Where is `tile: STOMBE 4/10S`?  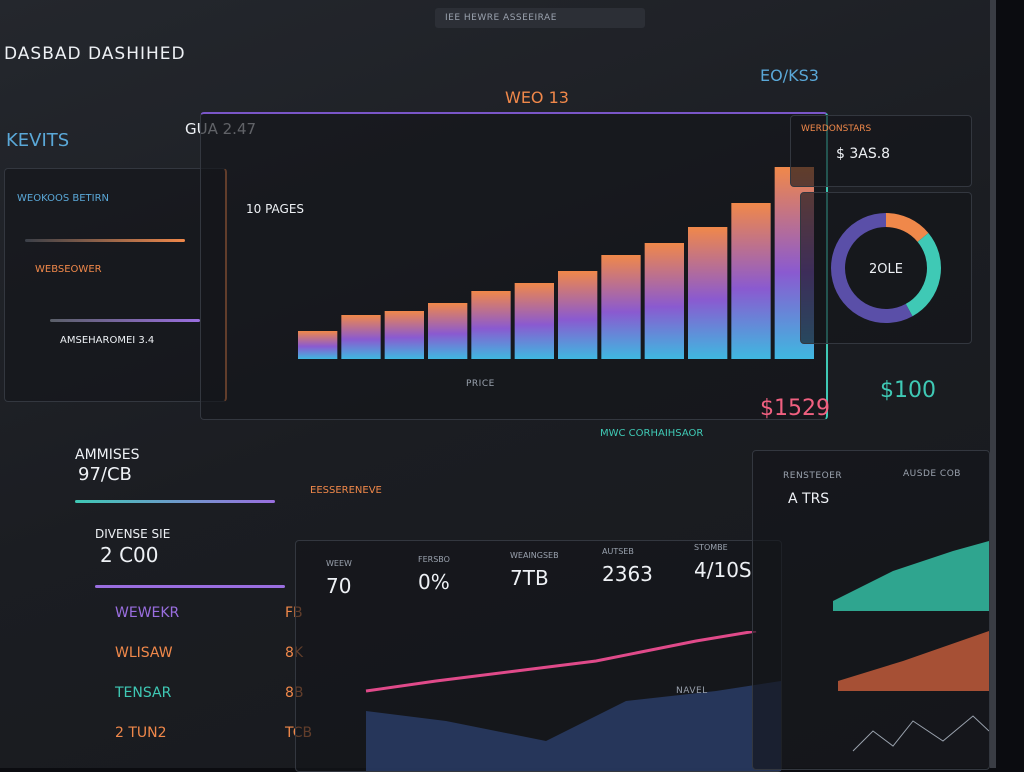 tile: STOMBE 4/10S is located at coordinates (736, 562).